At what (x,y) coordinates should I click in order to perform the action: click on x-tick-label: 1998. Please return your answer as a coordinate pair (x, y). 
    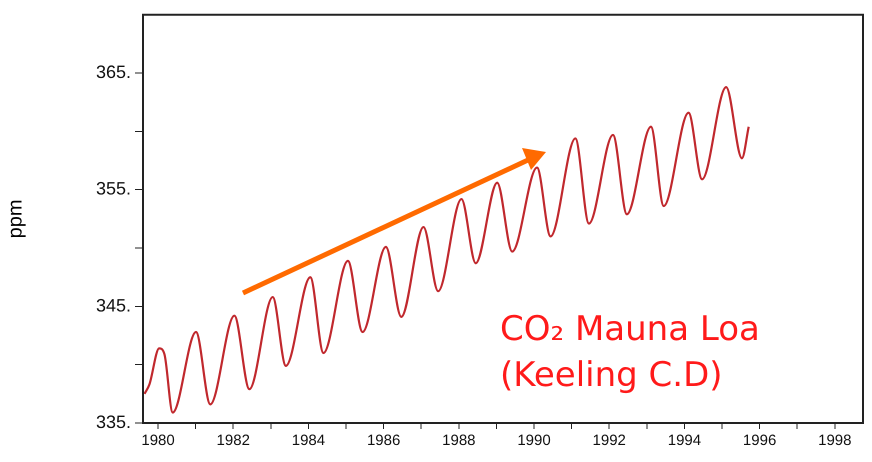
    Looking at the image, I should click on (835, 441).